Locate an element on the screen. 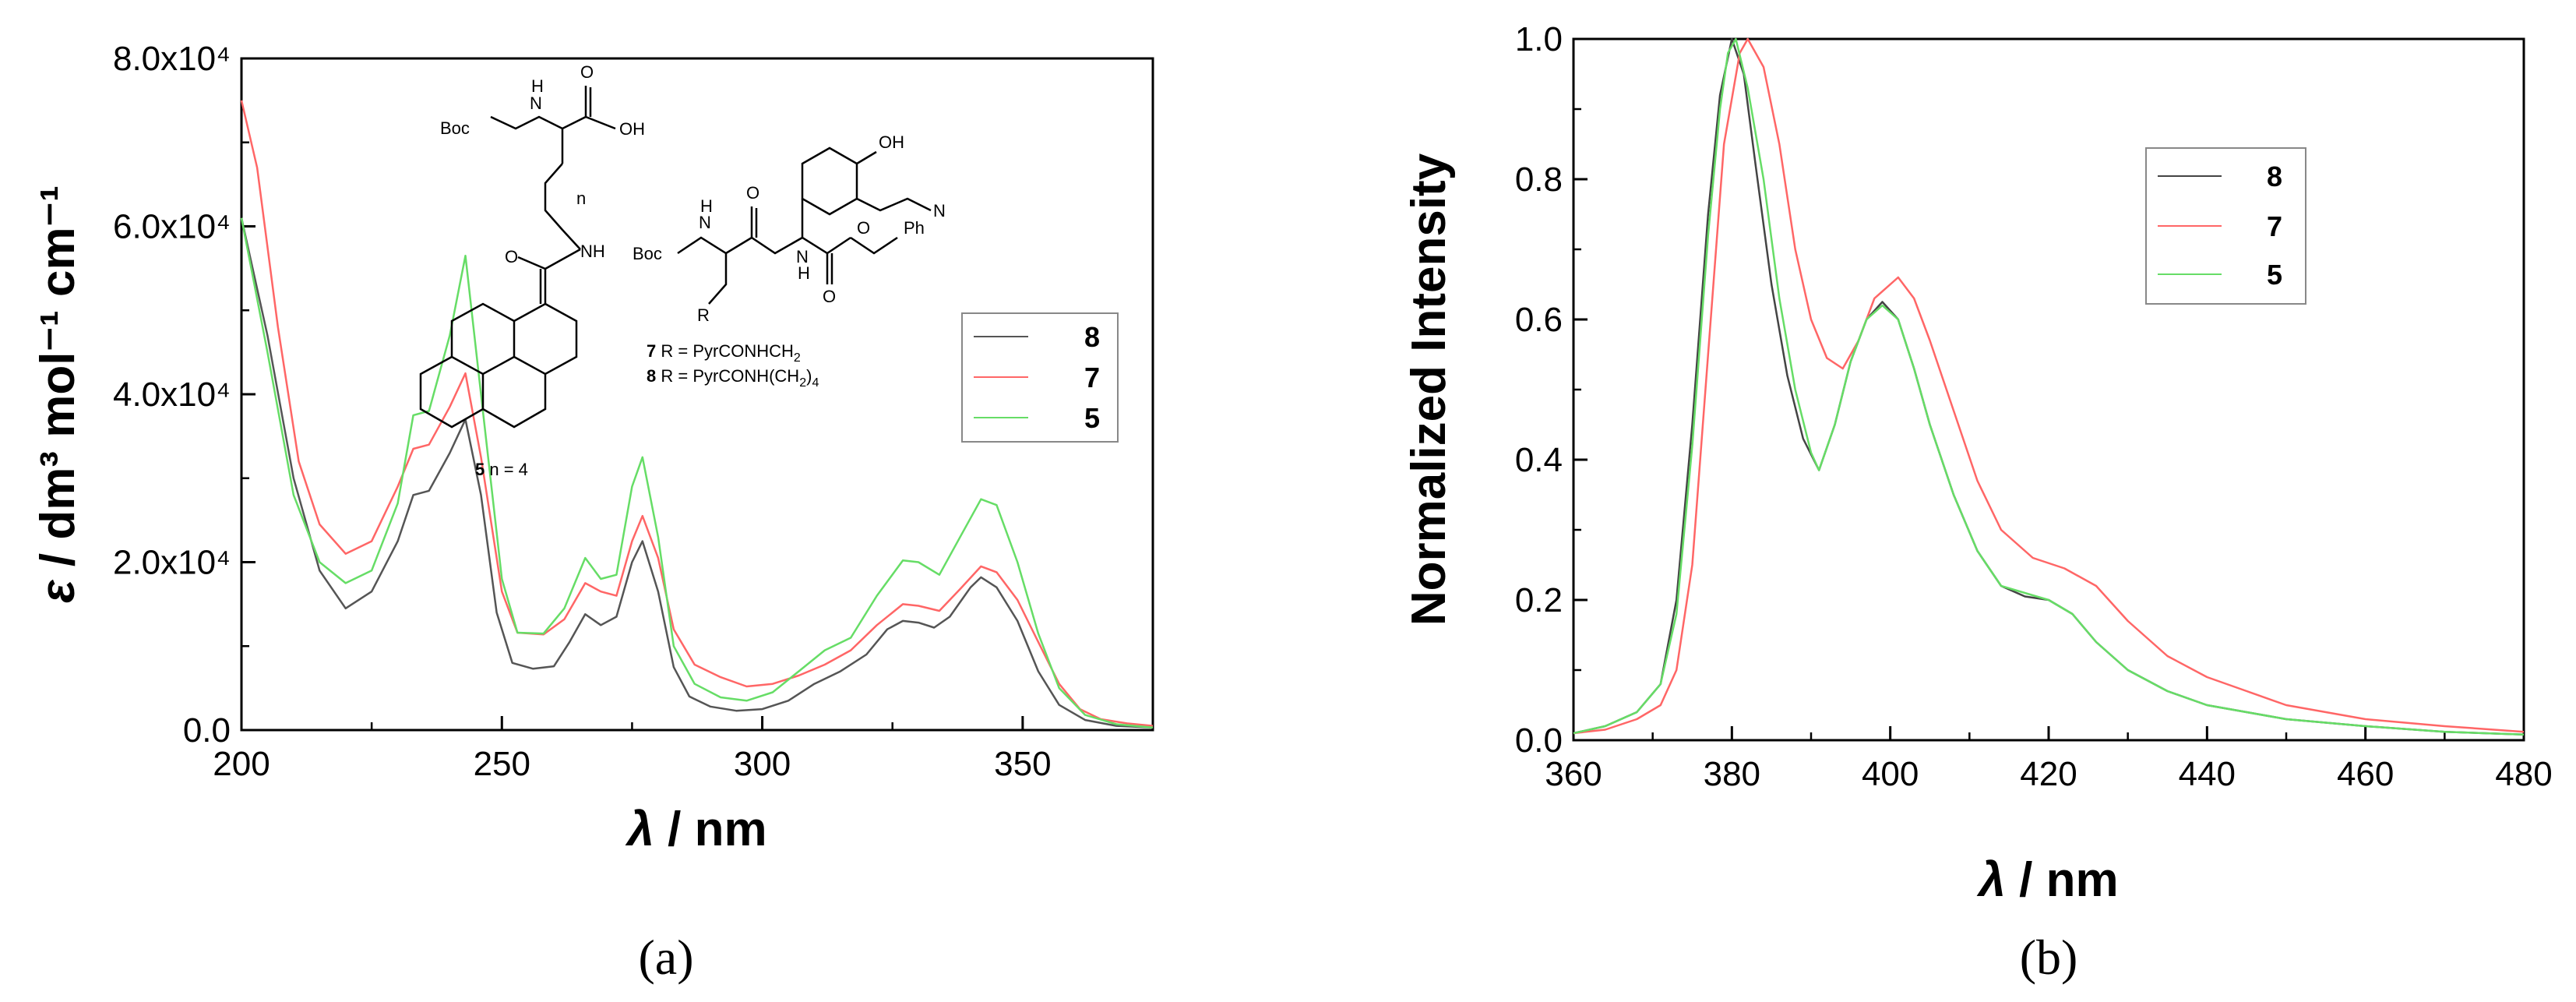  panel-a-legend: 8 7 5 is located at coordinates (1040, 377).